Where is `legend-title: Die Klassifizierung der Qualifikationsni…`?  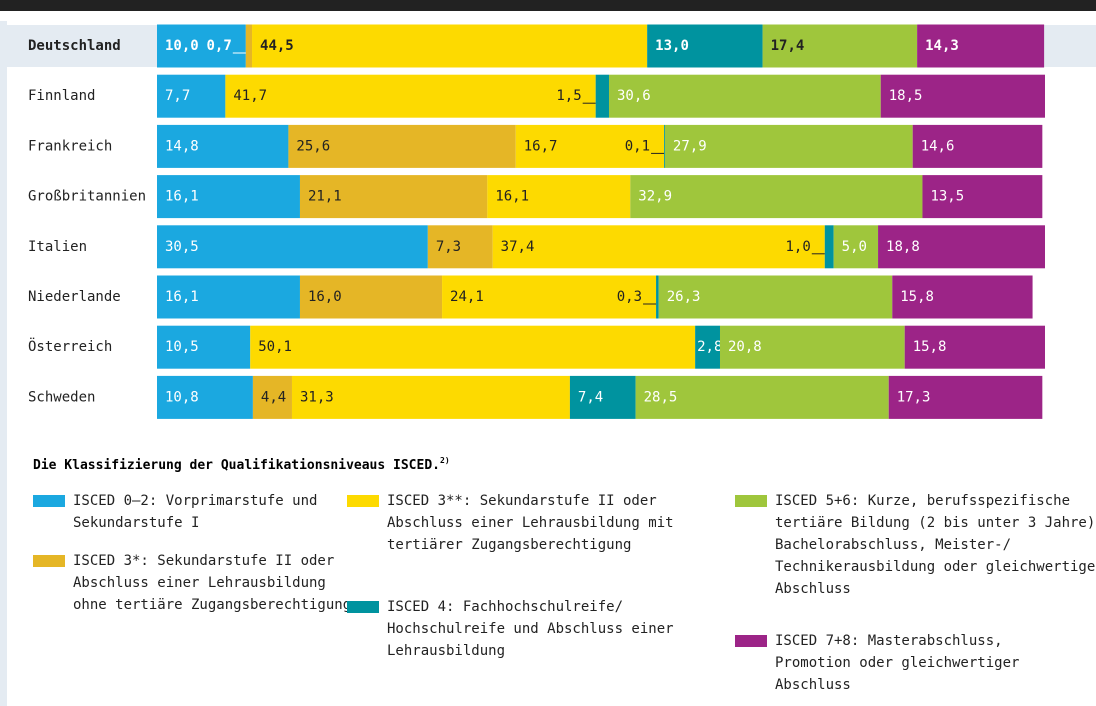 legend-title: Die Klassifizierung der Qualifikationsni… is located at coordinates (241, 464).